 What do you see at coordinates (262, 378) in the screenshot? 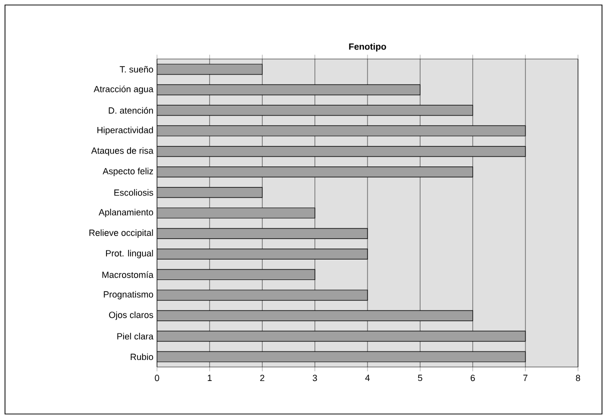
I see `x-tick-label: 2` at bounding box center [262, 378].